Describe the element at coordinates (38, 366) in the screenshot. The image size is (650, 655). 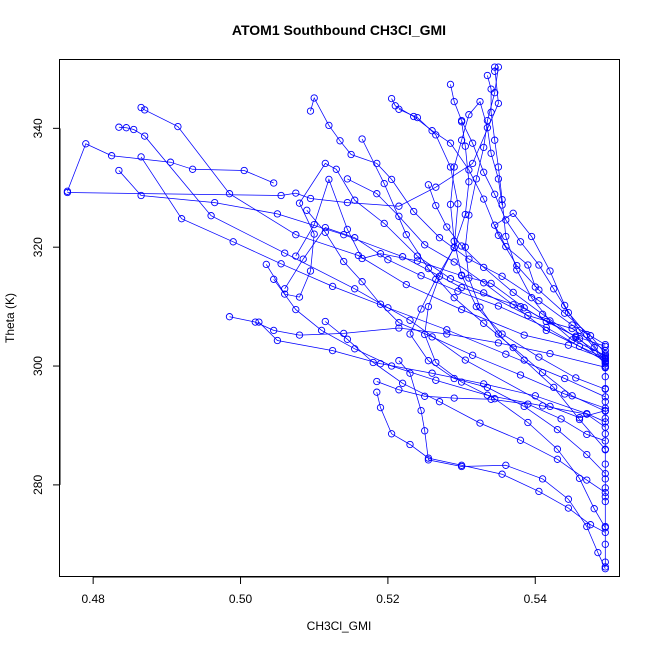
I see `y-tick-label: 300` at that location.